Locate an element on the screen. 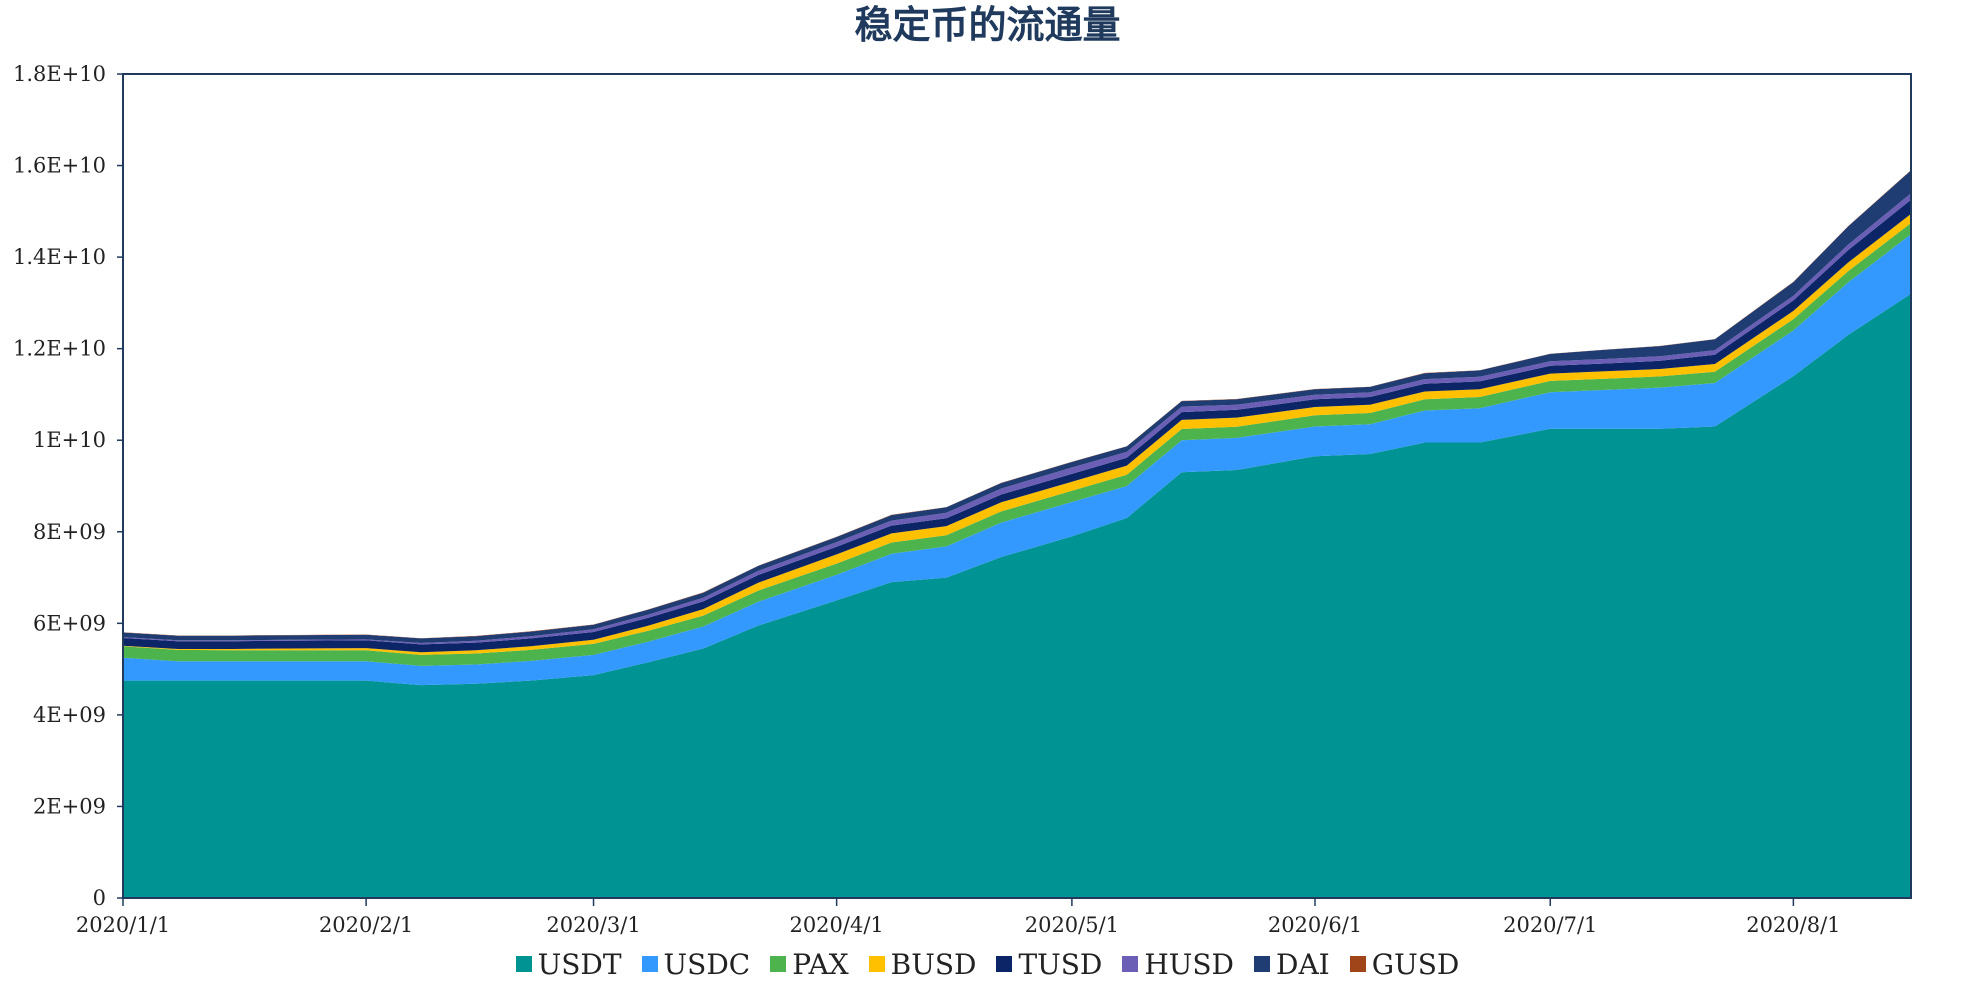  y-tick-label: 1E+10 is located at coordinates (69, 440).